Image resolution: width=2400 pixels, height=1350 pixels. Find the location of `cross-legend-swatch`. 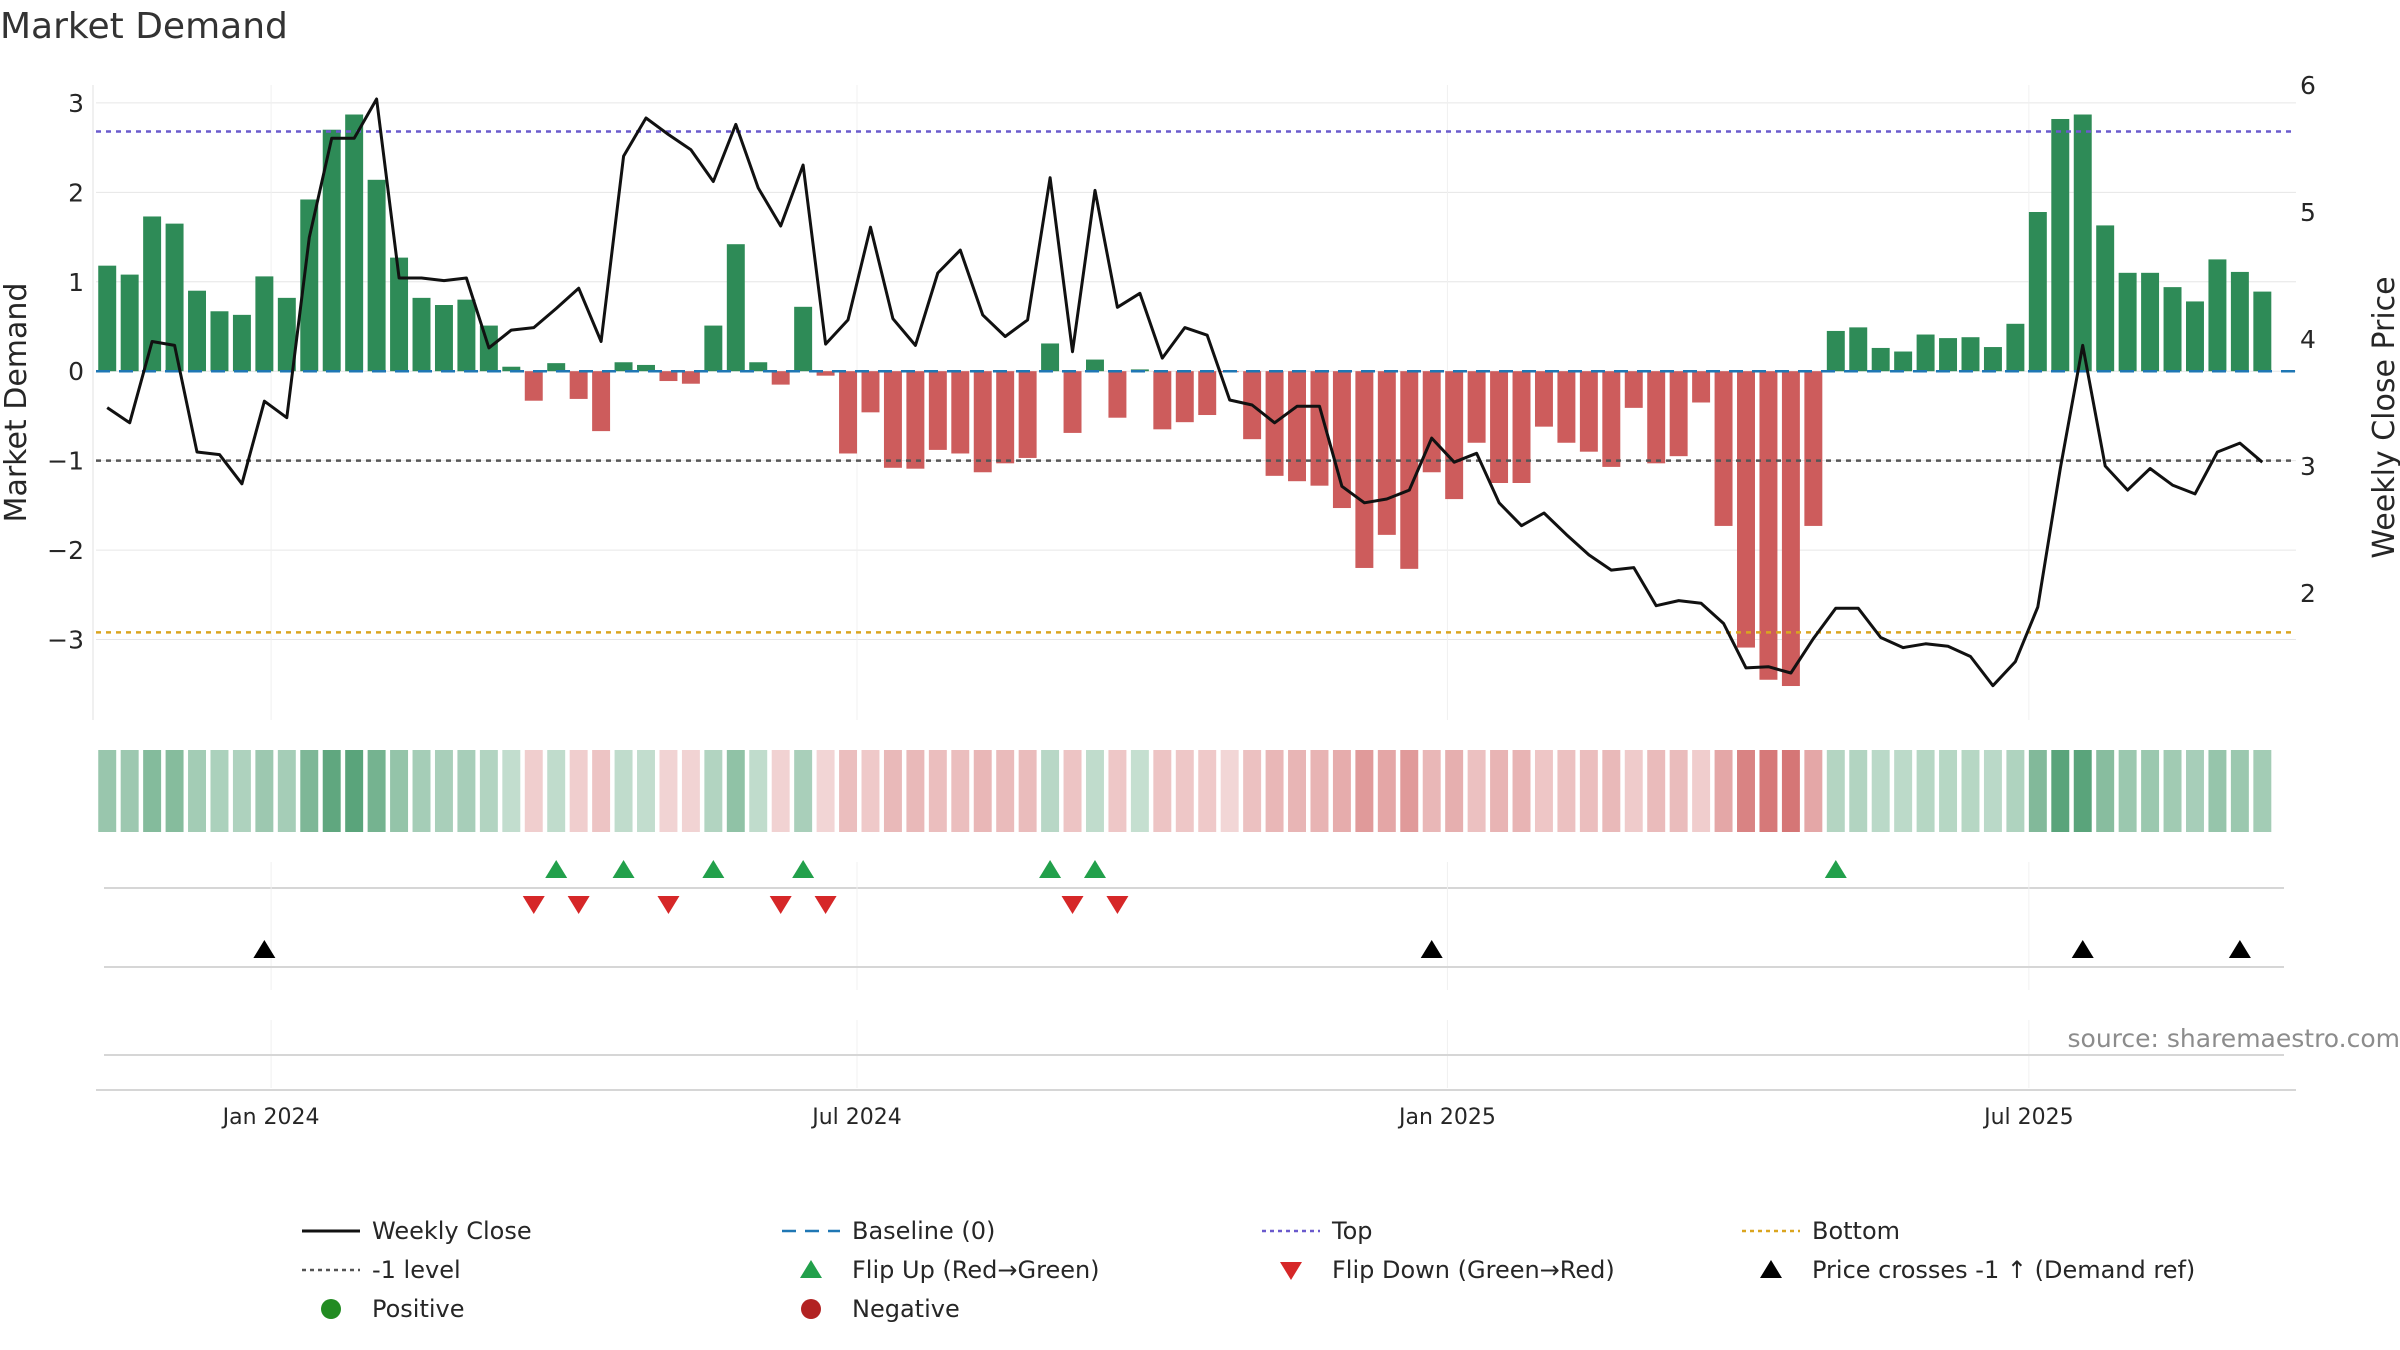

cross-legend-swatch is located at coordinates (1771, 1269).